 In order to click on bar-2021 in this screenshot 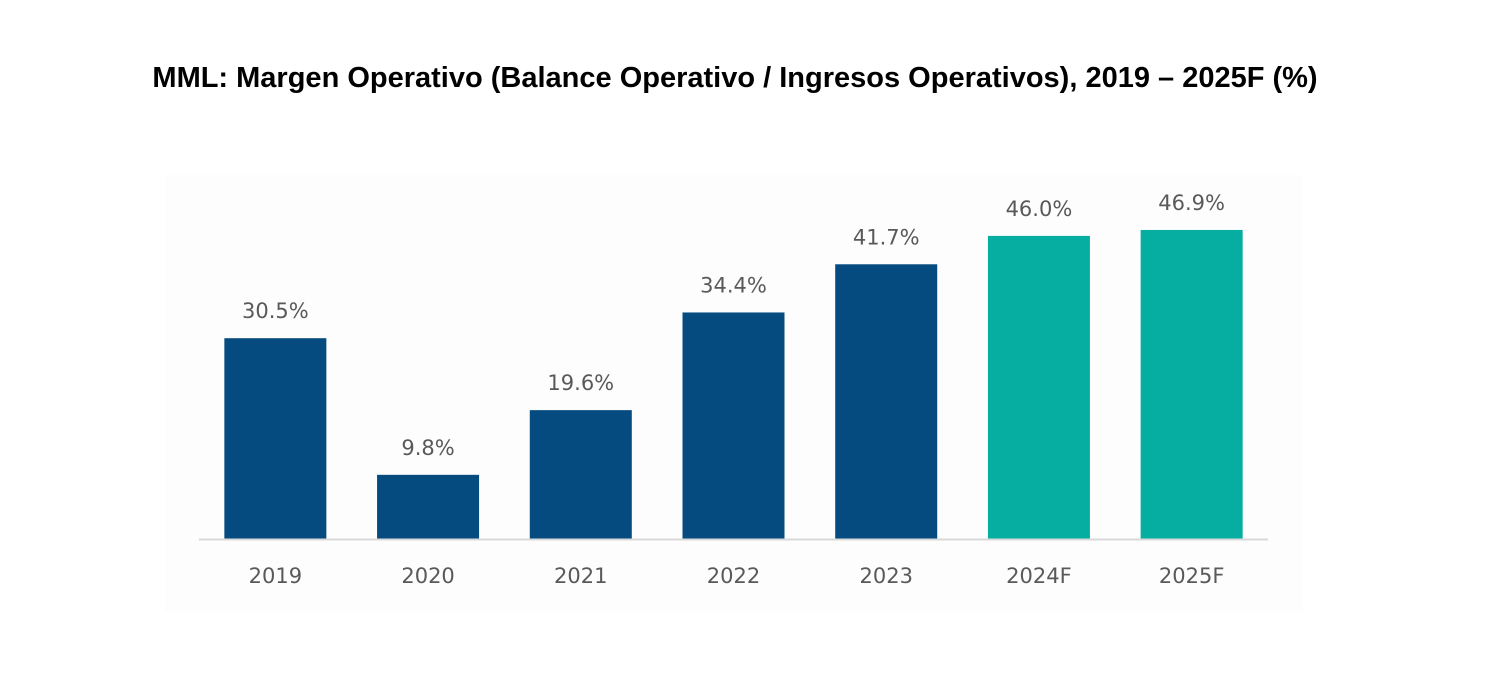, I will do `click(580, 475)`.